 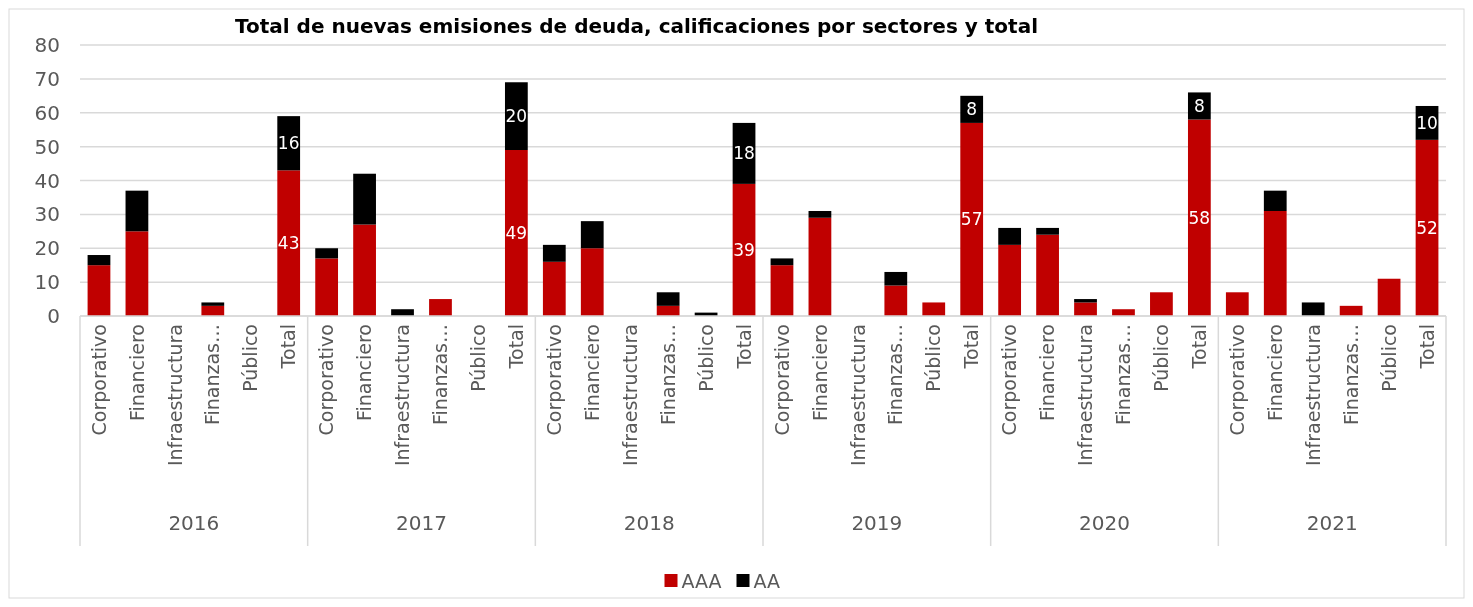 I want to click on y-tick-label: 80, so click(x=47, y=45).